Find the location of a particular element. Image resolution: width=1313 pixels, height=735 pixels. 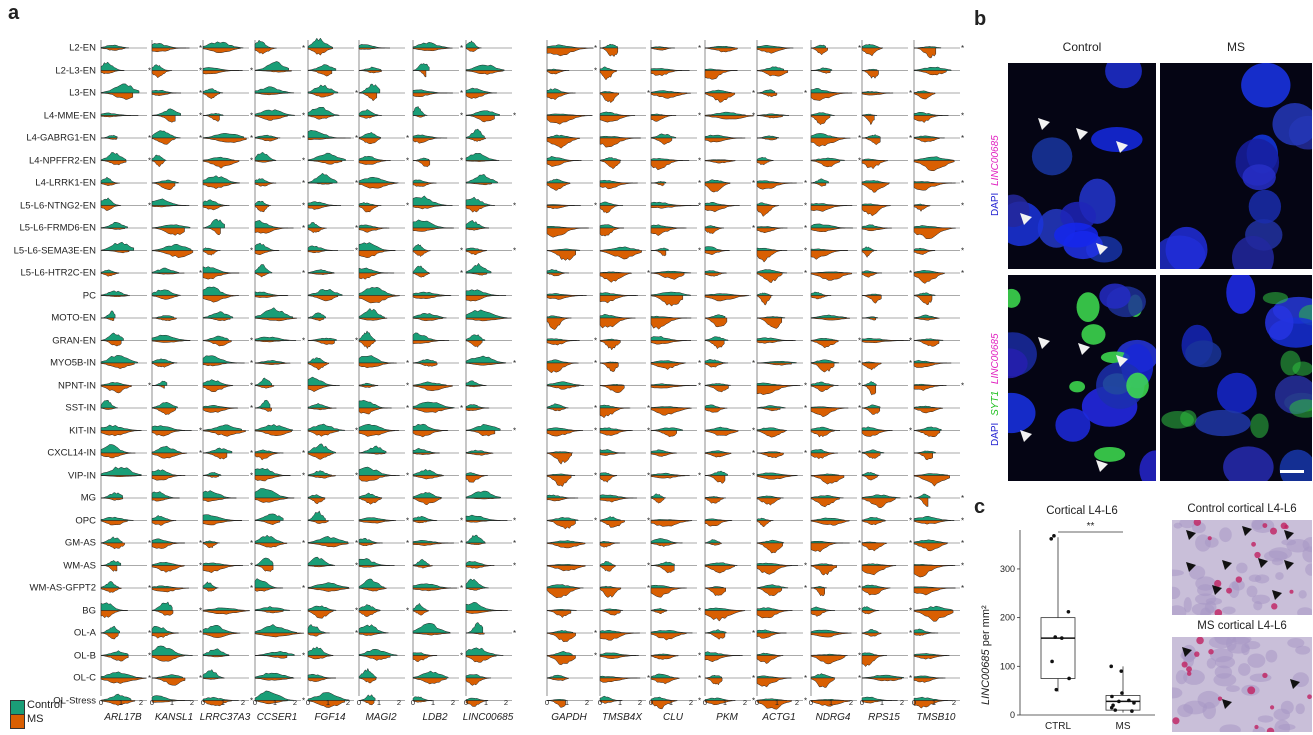

arrowhead-icon is located at coordinates (1044, 343).